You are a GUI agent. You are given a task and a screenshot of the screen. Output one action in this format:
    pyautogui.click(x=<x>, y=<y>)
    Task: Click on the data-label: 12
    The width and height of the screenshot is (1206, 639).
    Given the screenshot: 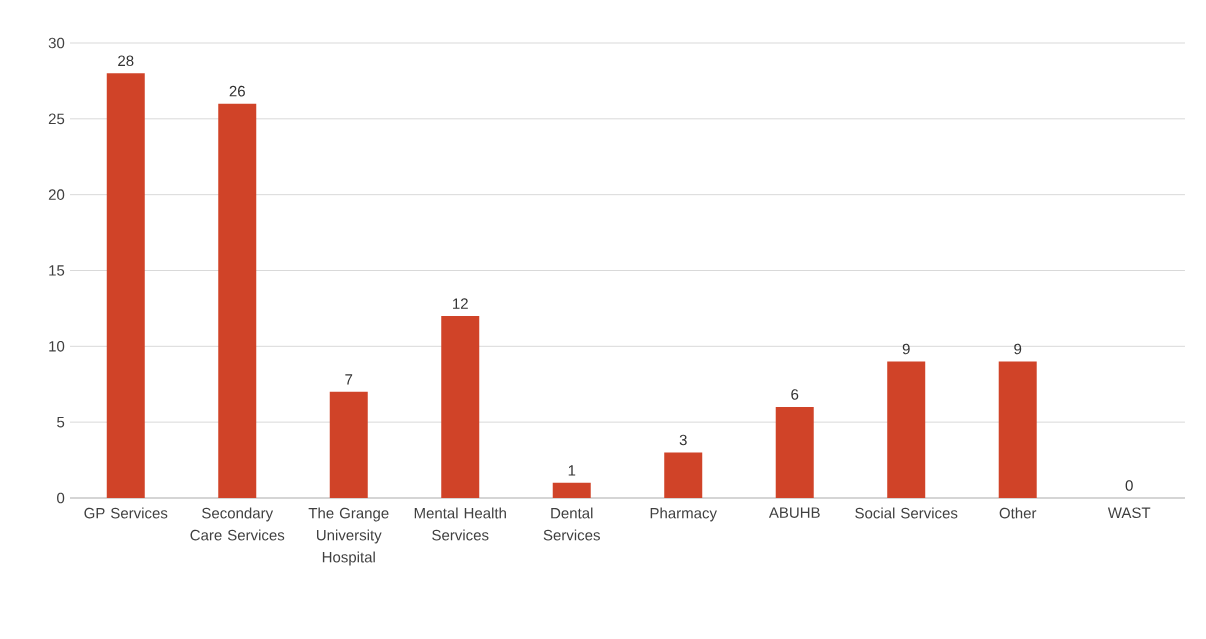 What is the action you would take?
    pyautogui.click(x=460, y=303)
    